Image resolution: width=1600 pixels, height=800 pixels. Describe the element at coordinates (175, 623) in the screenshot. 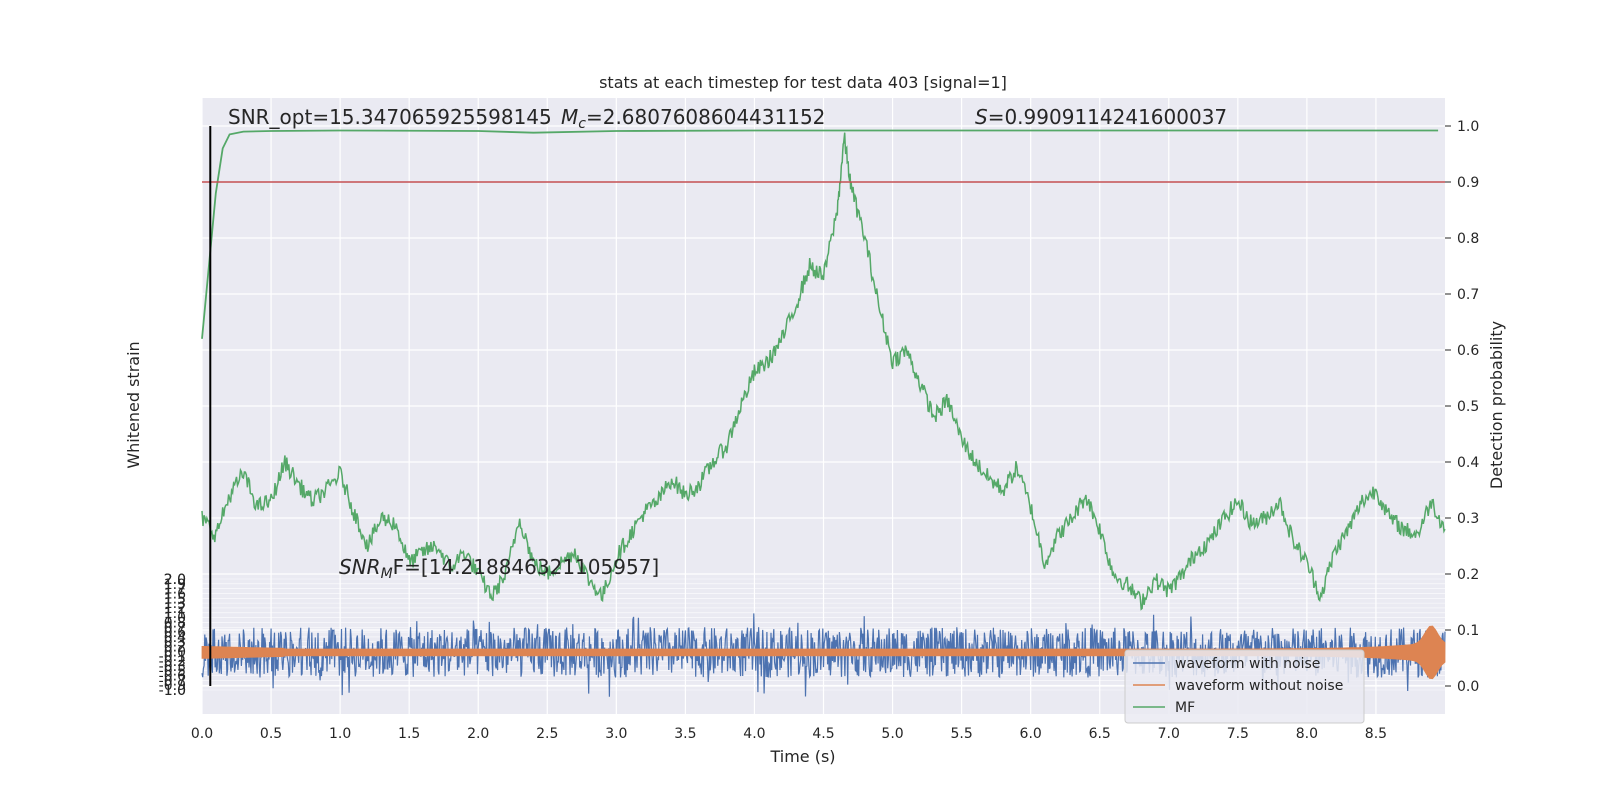

I see `strain-tick-label: 0.8` at that location.